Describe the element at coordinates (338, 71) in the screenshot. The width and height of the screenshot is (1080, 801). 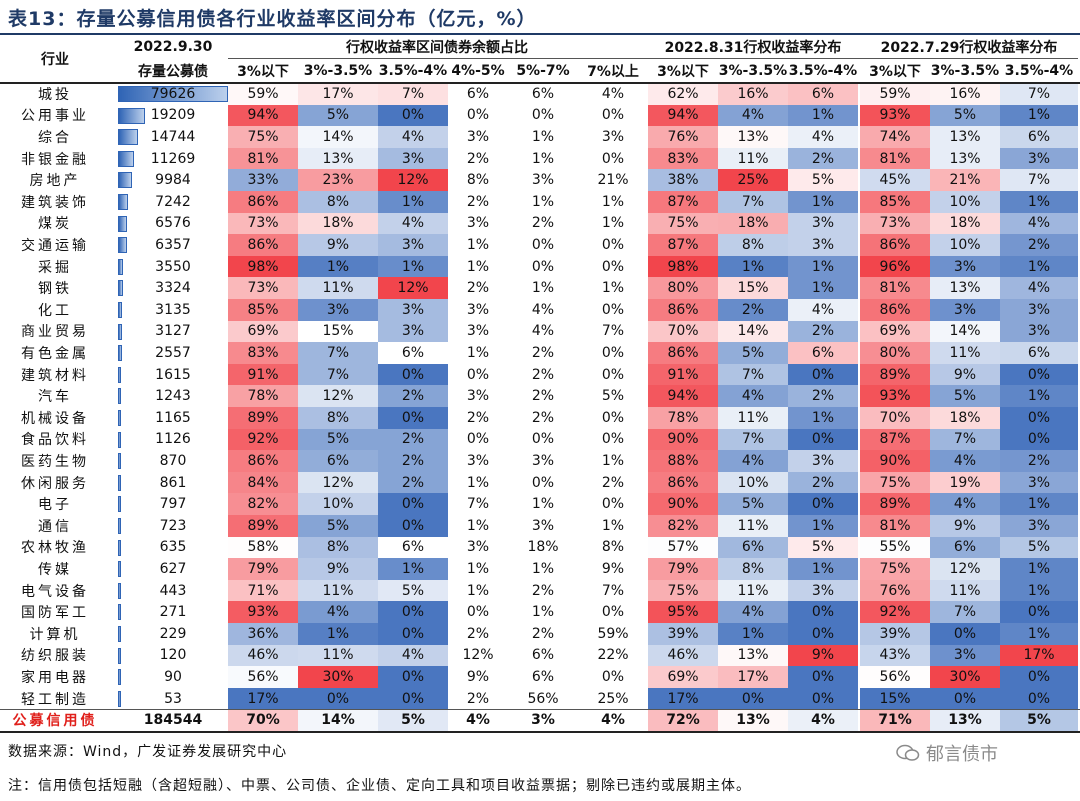
I see `header-range-2: 3%-3.5%` at that location.